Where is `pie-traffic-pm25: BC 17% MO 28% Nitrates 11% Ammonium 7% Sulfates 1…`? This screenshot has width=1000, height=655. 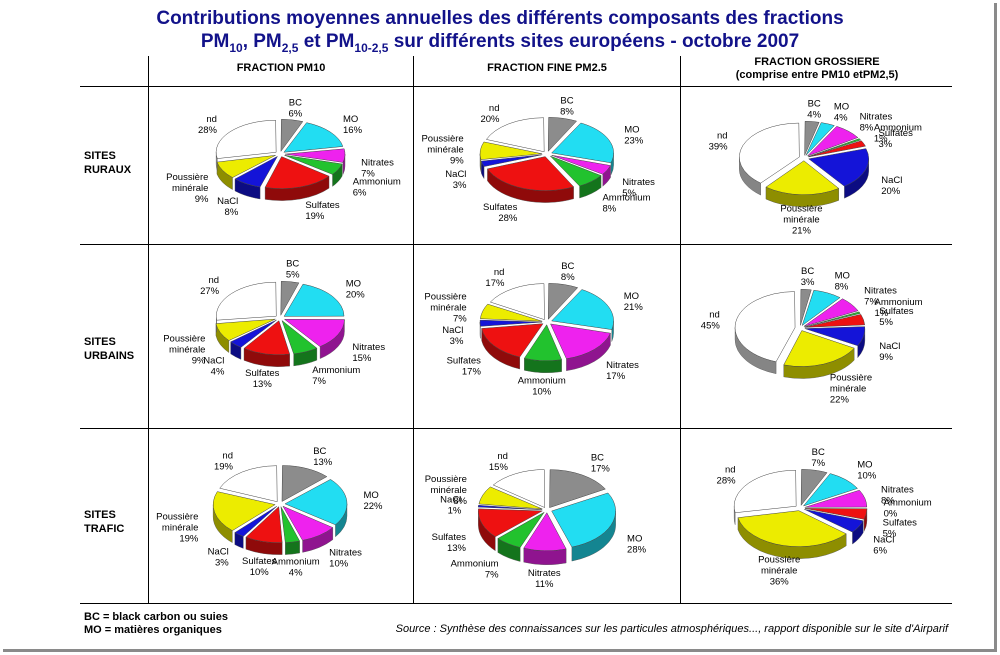
pie-traffic-pm25: BC 17% MO 28% Nitrates 11% Ammonium 7% Sulfates 1… is located at coordinates (536, 520).